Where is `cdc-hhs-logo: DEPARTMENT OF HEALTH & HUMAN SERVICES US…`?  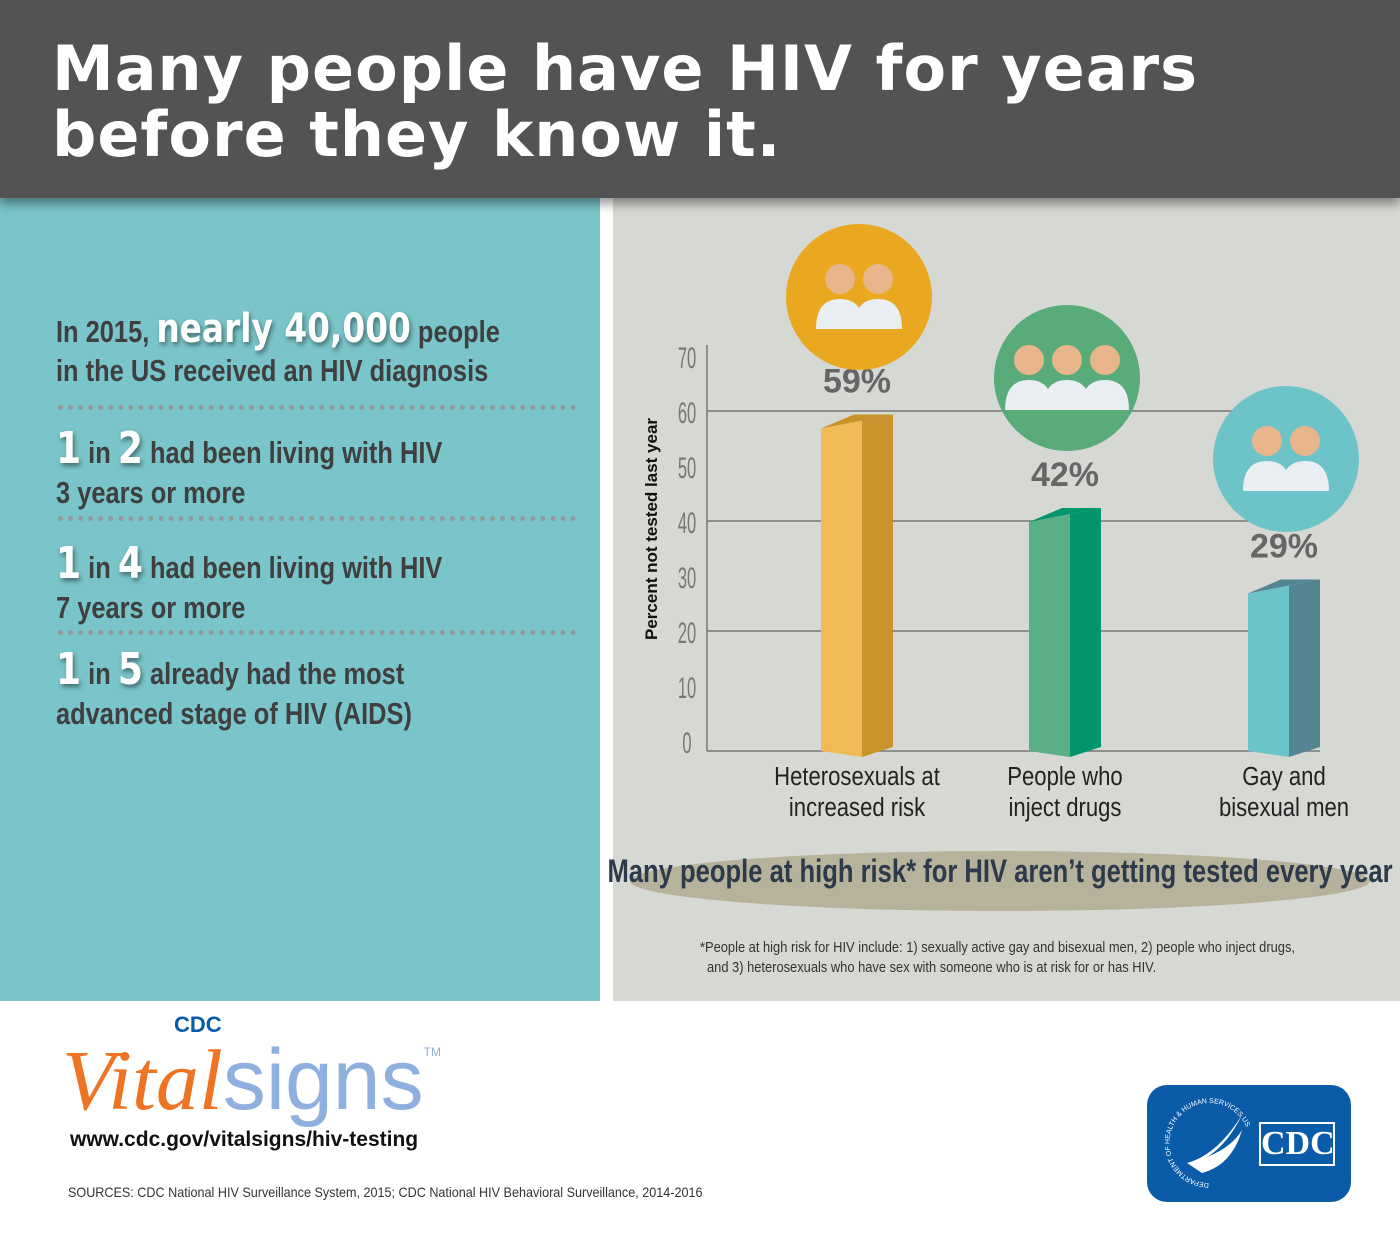
cdc-hhs-logo: DEPARTMENT OF HEALTH & HUMAN SERVICES US… is located at coordinates (1248, 1141).